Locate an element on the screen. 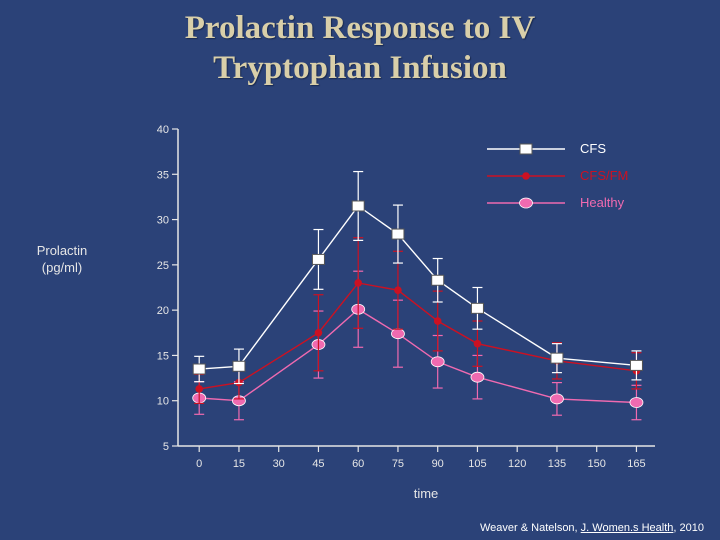 The image size is (720, 540). x-tick-label: 135 is located at coordinates (557, 464).